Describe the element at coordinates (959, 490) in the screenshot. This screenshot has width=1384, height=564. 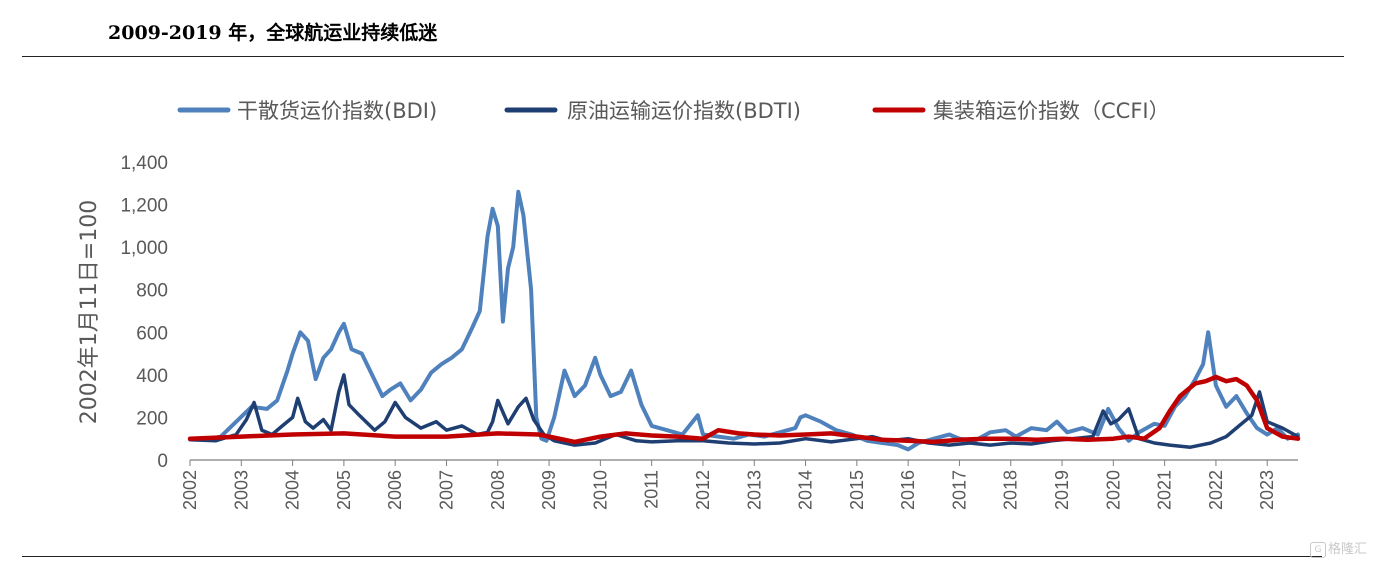
I see `x-tick-label: 2017` at that location.